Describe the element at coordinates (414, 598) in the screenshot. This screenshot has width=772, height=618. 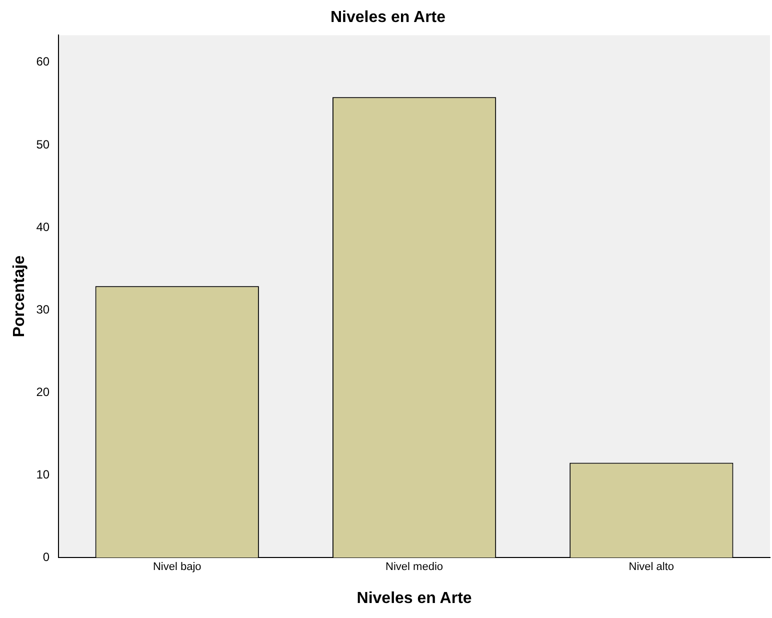
I see `x-axis-title: Niveles en Arte` at that location.